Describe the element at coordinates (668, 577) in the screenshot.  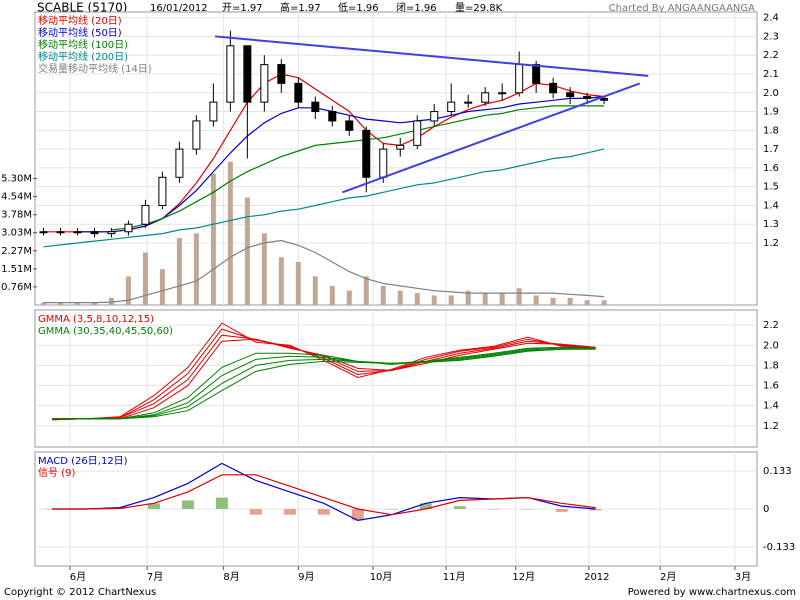
I see `x-tick-label: 2月` at that location.